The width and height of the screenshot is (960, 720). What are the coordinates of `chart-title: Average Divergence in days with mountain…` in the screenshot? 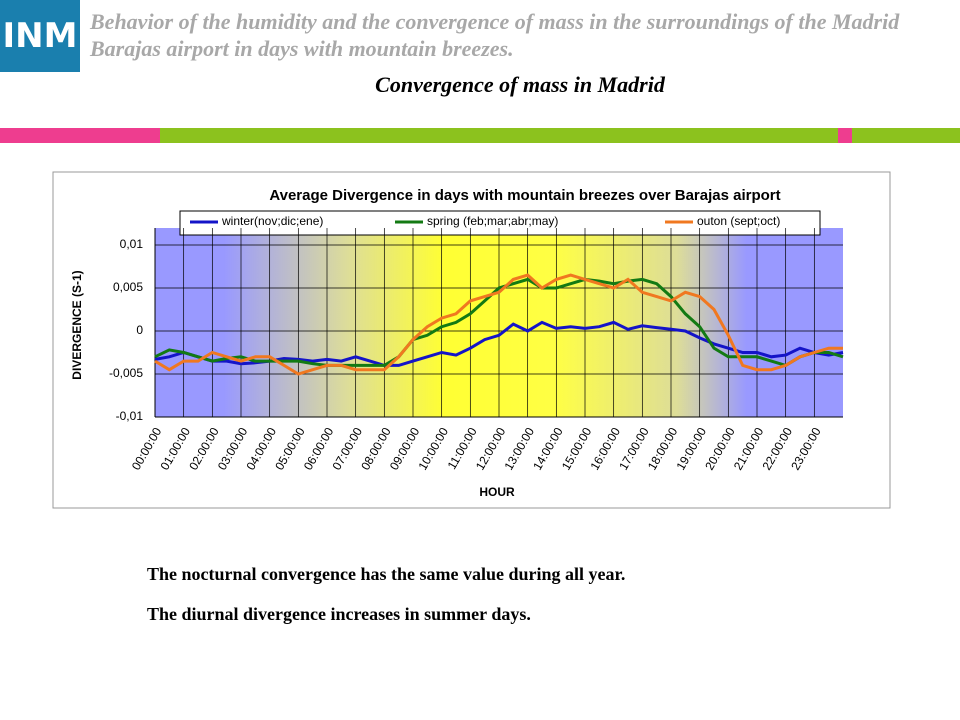 It's located at (524, 195).